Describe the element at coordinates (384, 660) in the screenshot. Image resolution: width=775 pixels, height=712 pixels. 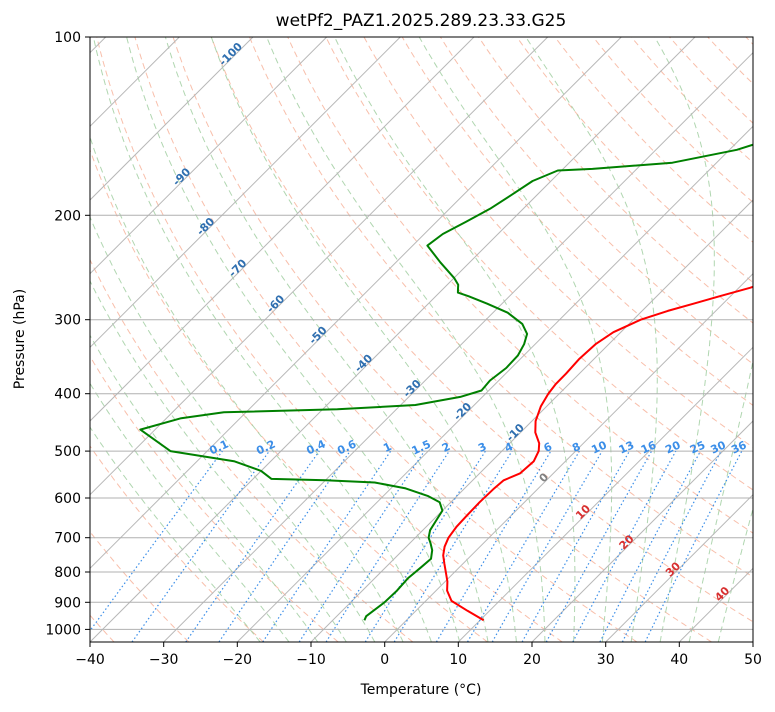
I see `x-tick-label: 0` at that location.